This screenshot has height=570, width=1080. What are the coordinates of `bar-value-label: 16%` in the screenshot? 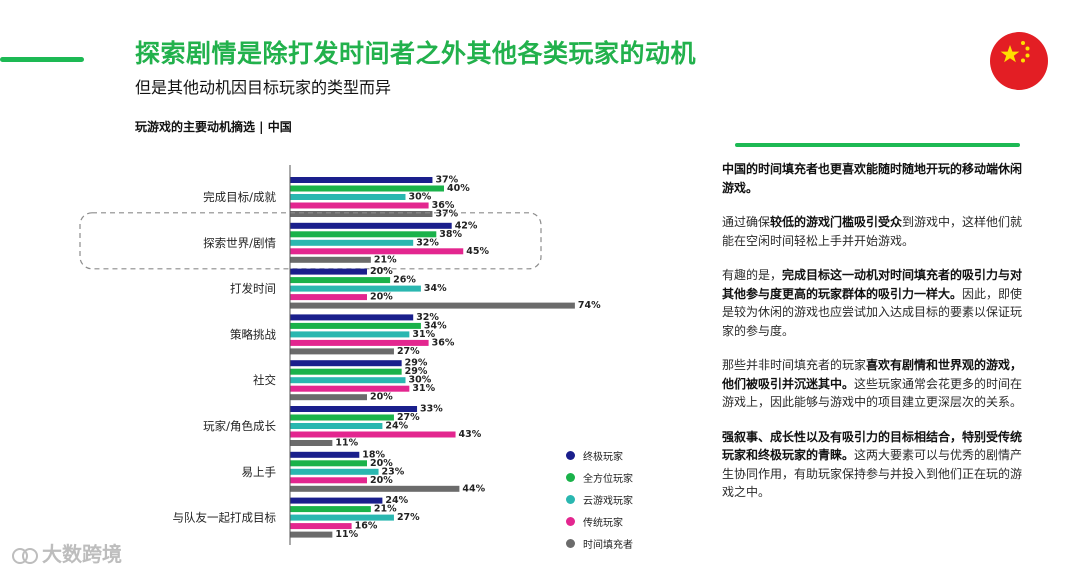 It's located at (366, 526).